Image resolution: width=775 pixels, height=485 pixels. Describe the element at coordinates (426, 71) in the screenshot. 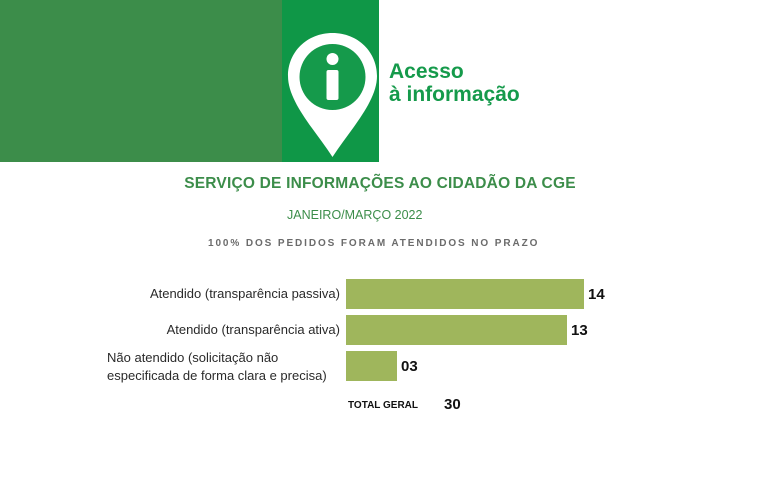

I see `logo-line-1: Acesso` at that location.